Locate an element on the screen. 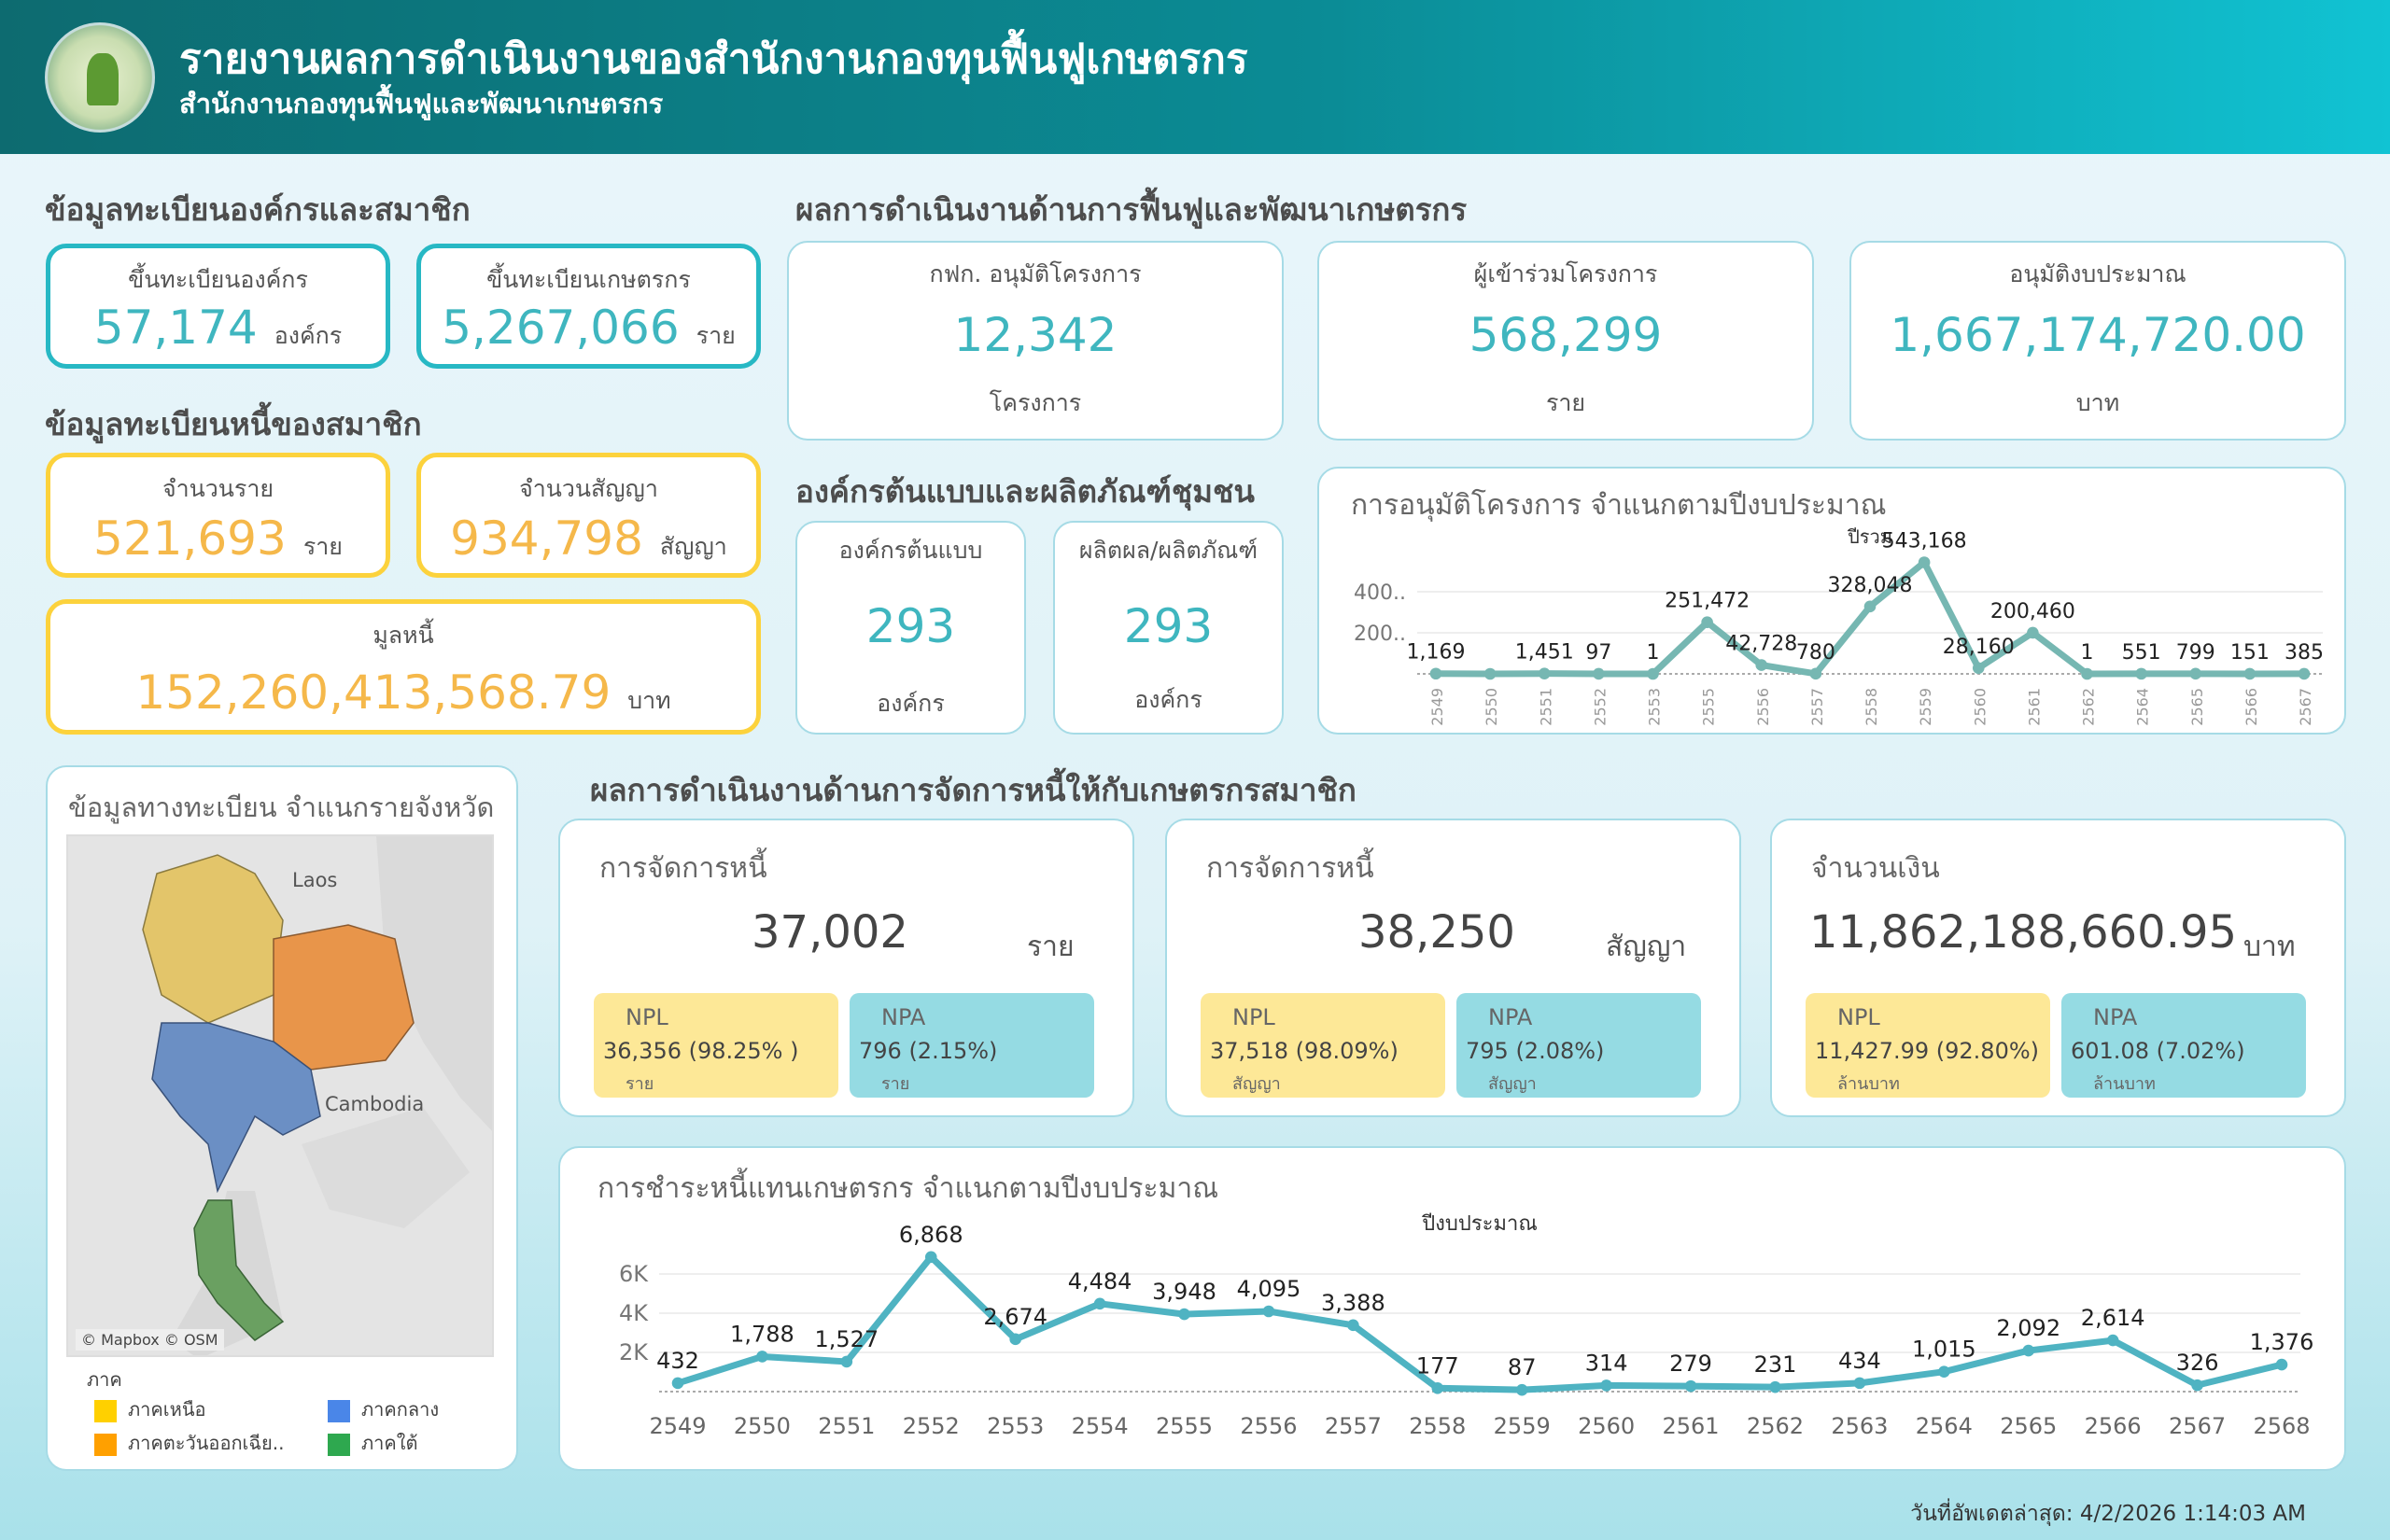 This screenshot has width=2390, height=1540. data-label: 4,095 is located at coordinates (1269, 1289).